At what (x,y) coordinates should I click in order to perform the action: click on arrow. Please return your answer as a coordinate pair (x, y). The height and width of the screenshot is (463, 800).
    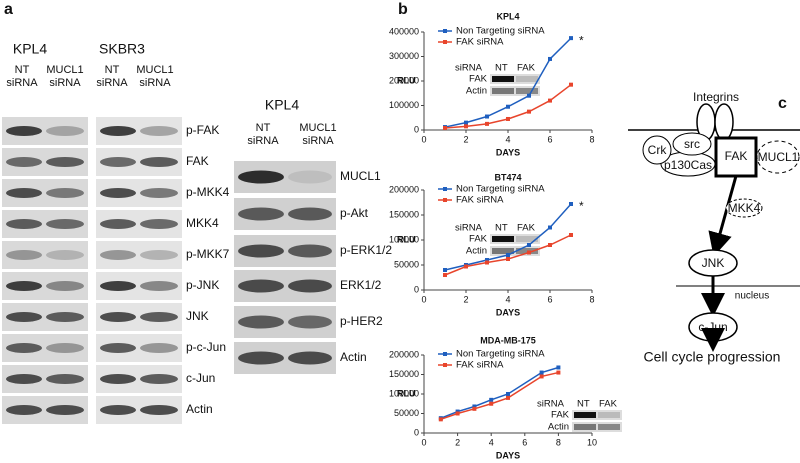
    Looking at the image, I should click on (723, 216).